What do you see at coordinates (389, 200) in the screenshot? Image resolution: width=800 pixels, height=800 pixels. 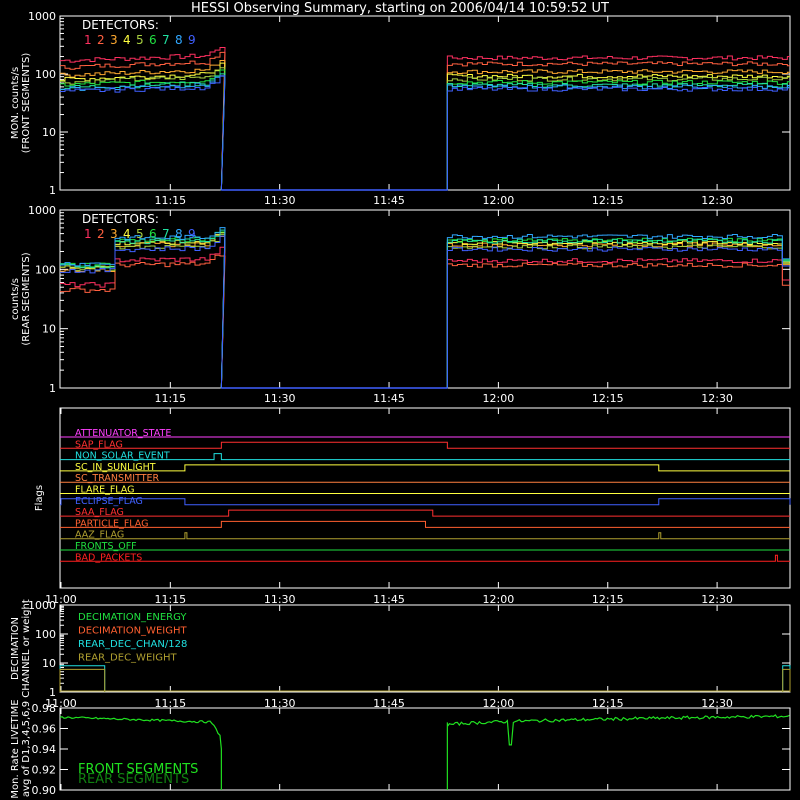 I see `front_counts-xtick-label: 11:45` at bounding box center [389, 200].